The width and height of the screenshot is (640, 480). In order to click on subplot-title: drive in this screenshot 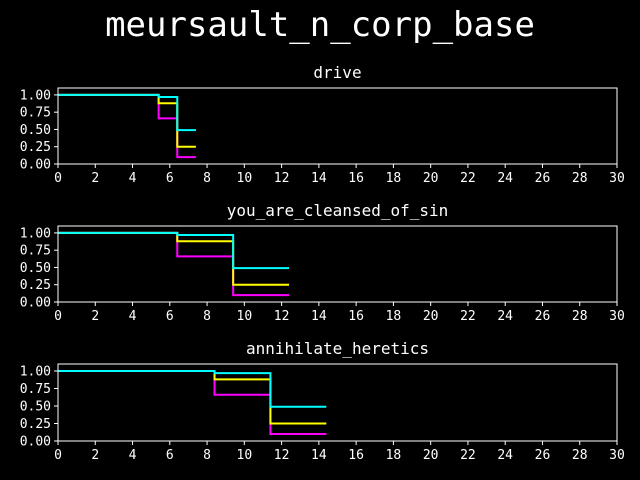, I will do `click(337, 72)`.